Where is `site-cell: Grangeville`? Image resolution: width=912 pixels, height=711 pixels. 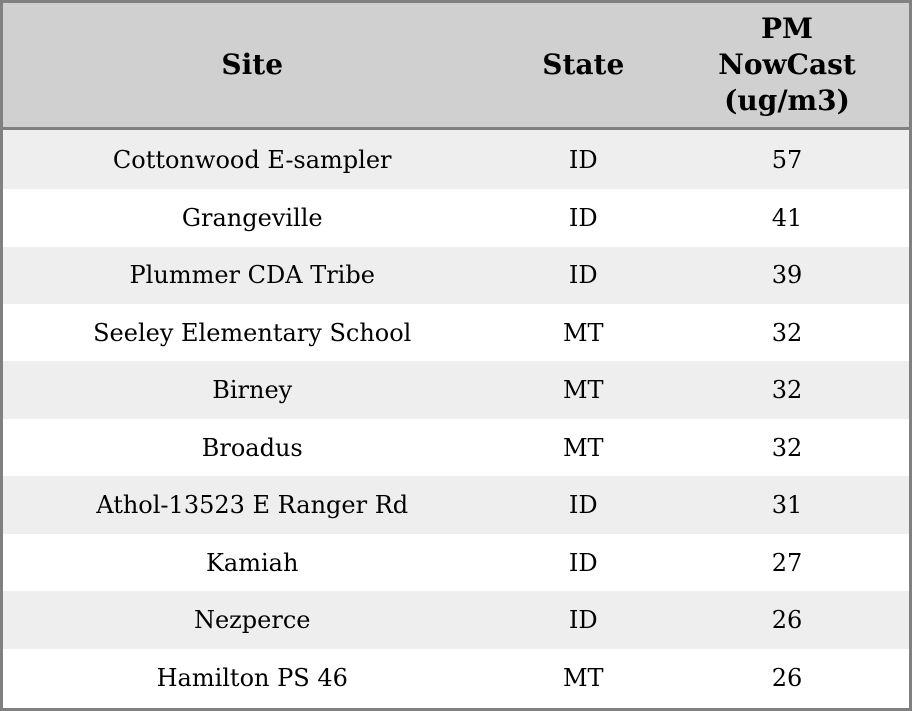 site-cell: Grangeville is located at coordinates (251, 218).